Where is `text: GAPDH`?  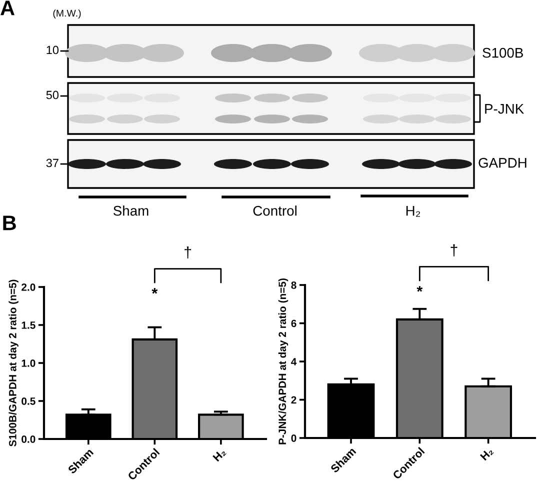
text: GAPDH is located at coordinates (502, 163).